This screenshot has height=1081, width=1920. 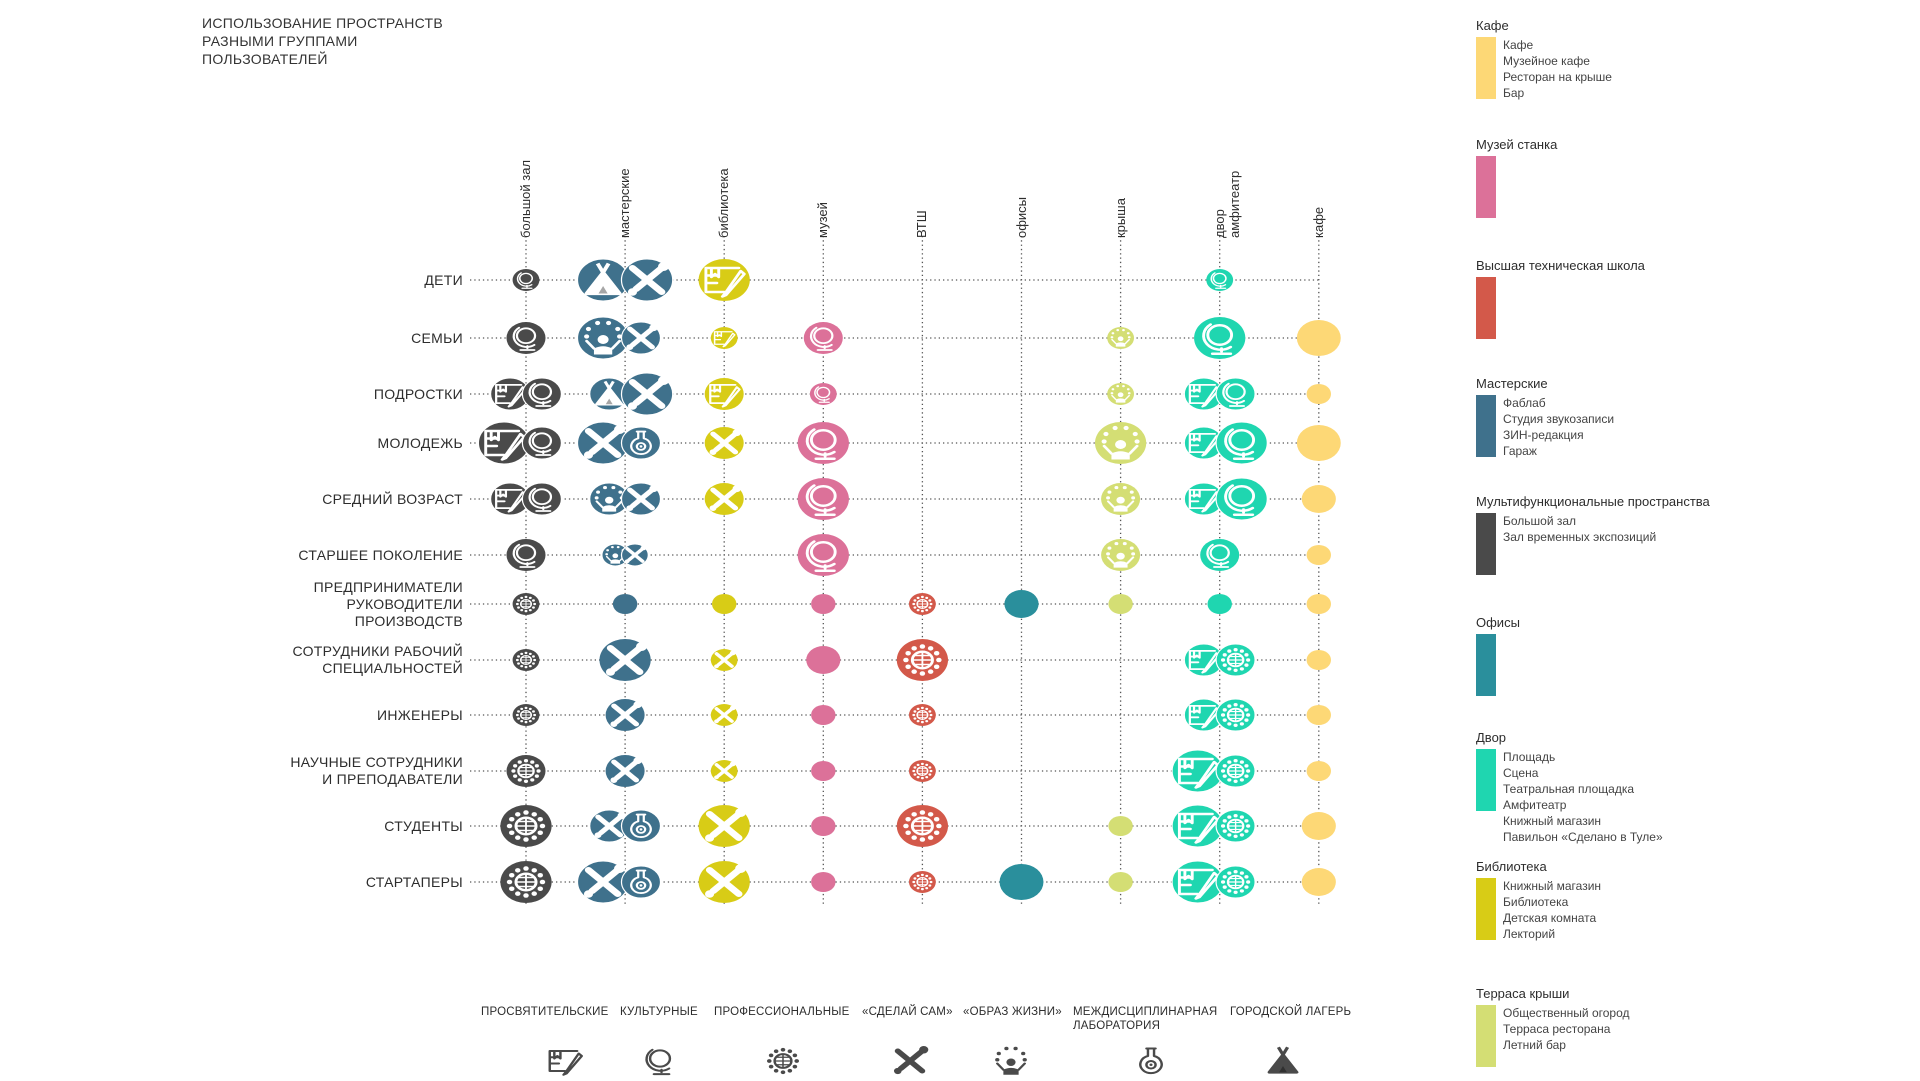 I want to click on row-label: ДЕТИ, so click(x=443, y=280).